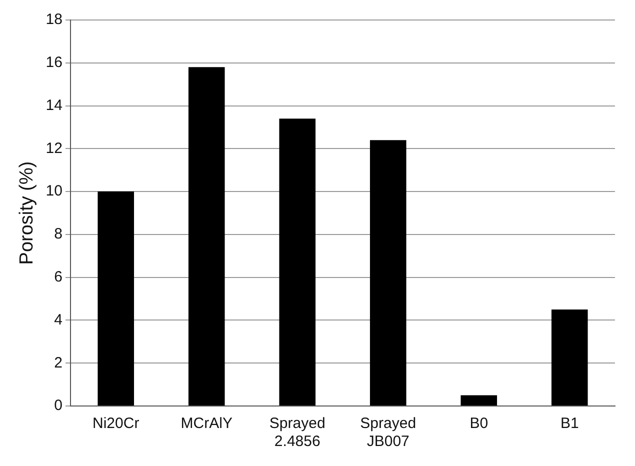 The width and height of the screenshot is (635, 466). Describe the element at coordinates (569, 423) in the screenshot. I see `x-tick-label: B1` at that location.